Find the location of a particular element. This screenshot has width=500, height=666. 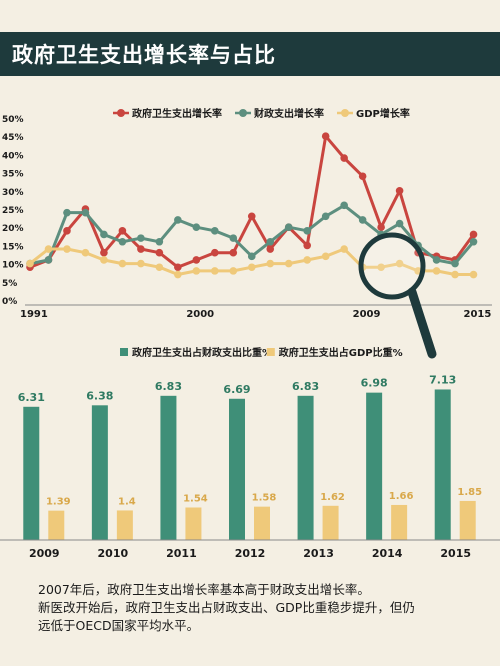

bar-value-label: 6.38 is located at coordinates (99, 395).